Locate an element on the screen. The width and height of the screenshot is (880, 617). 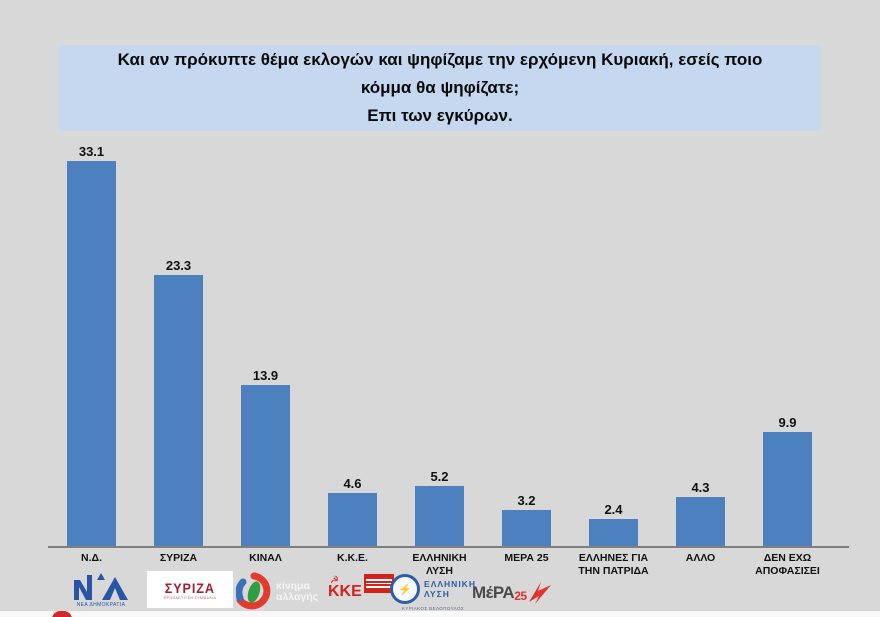
elliniki-lysi-logo: ⚡ ΕΛΛΗΝΙΚΗ ΛΥΣΗ ΚΥΡΙΑΚΟΣ ΒΕΛΟΠΟΥΛΟΣ is located at coordinates (433, 592).